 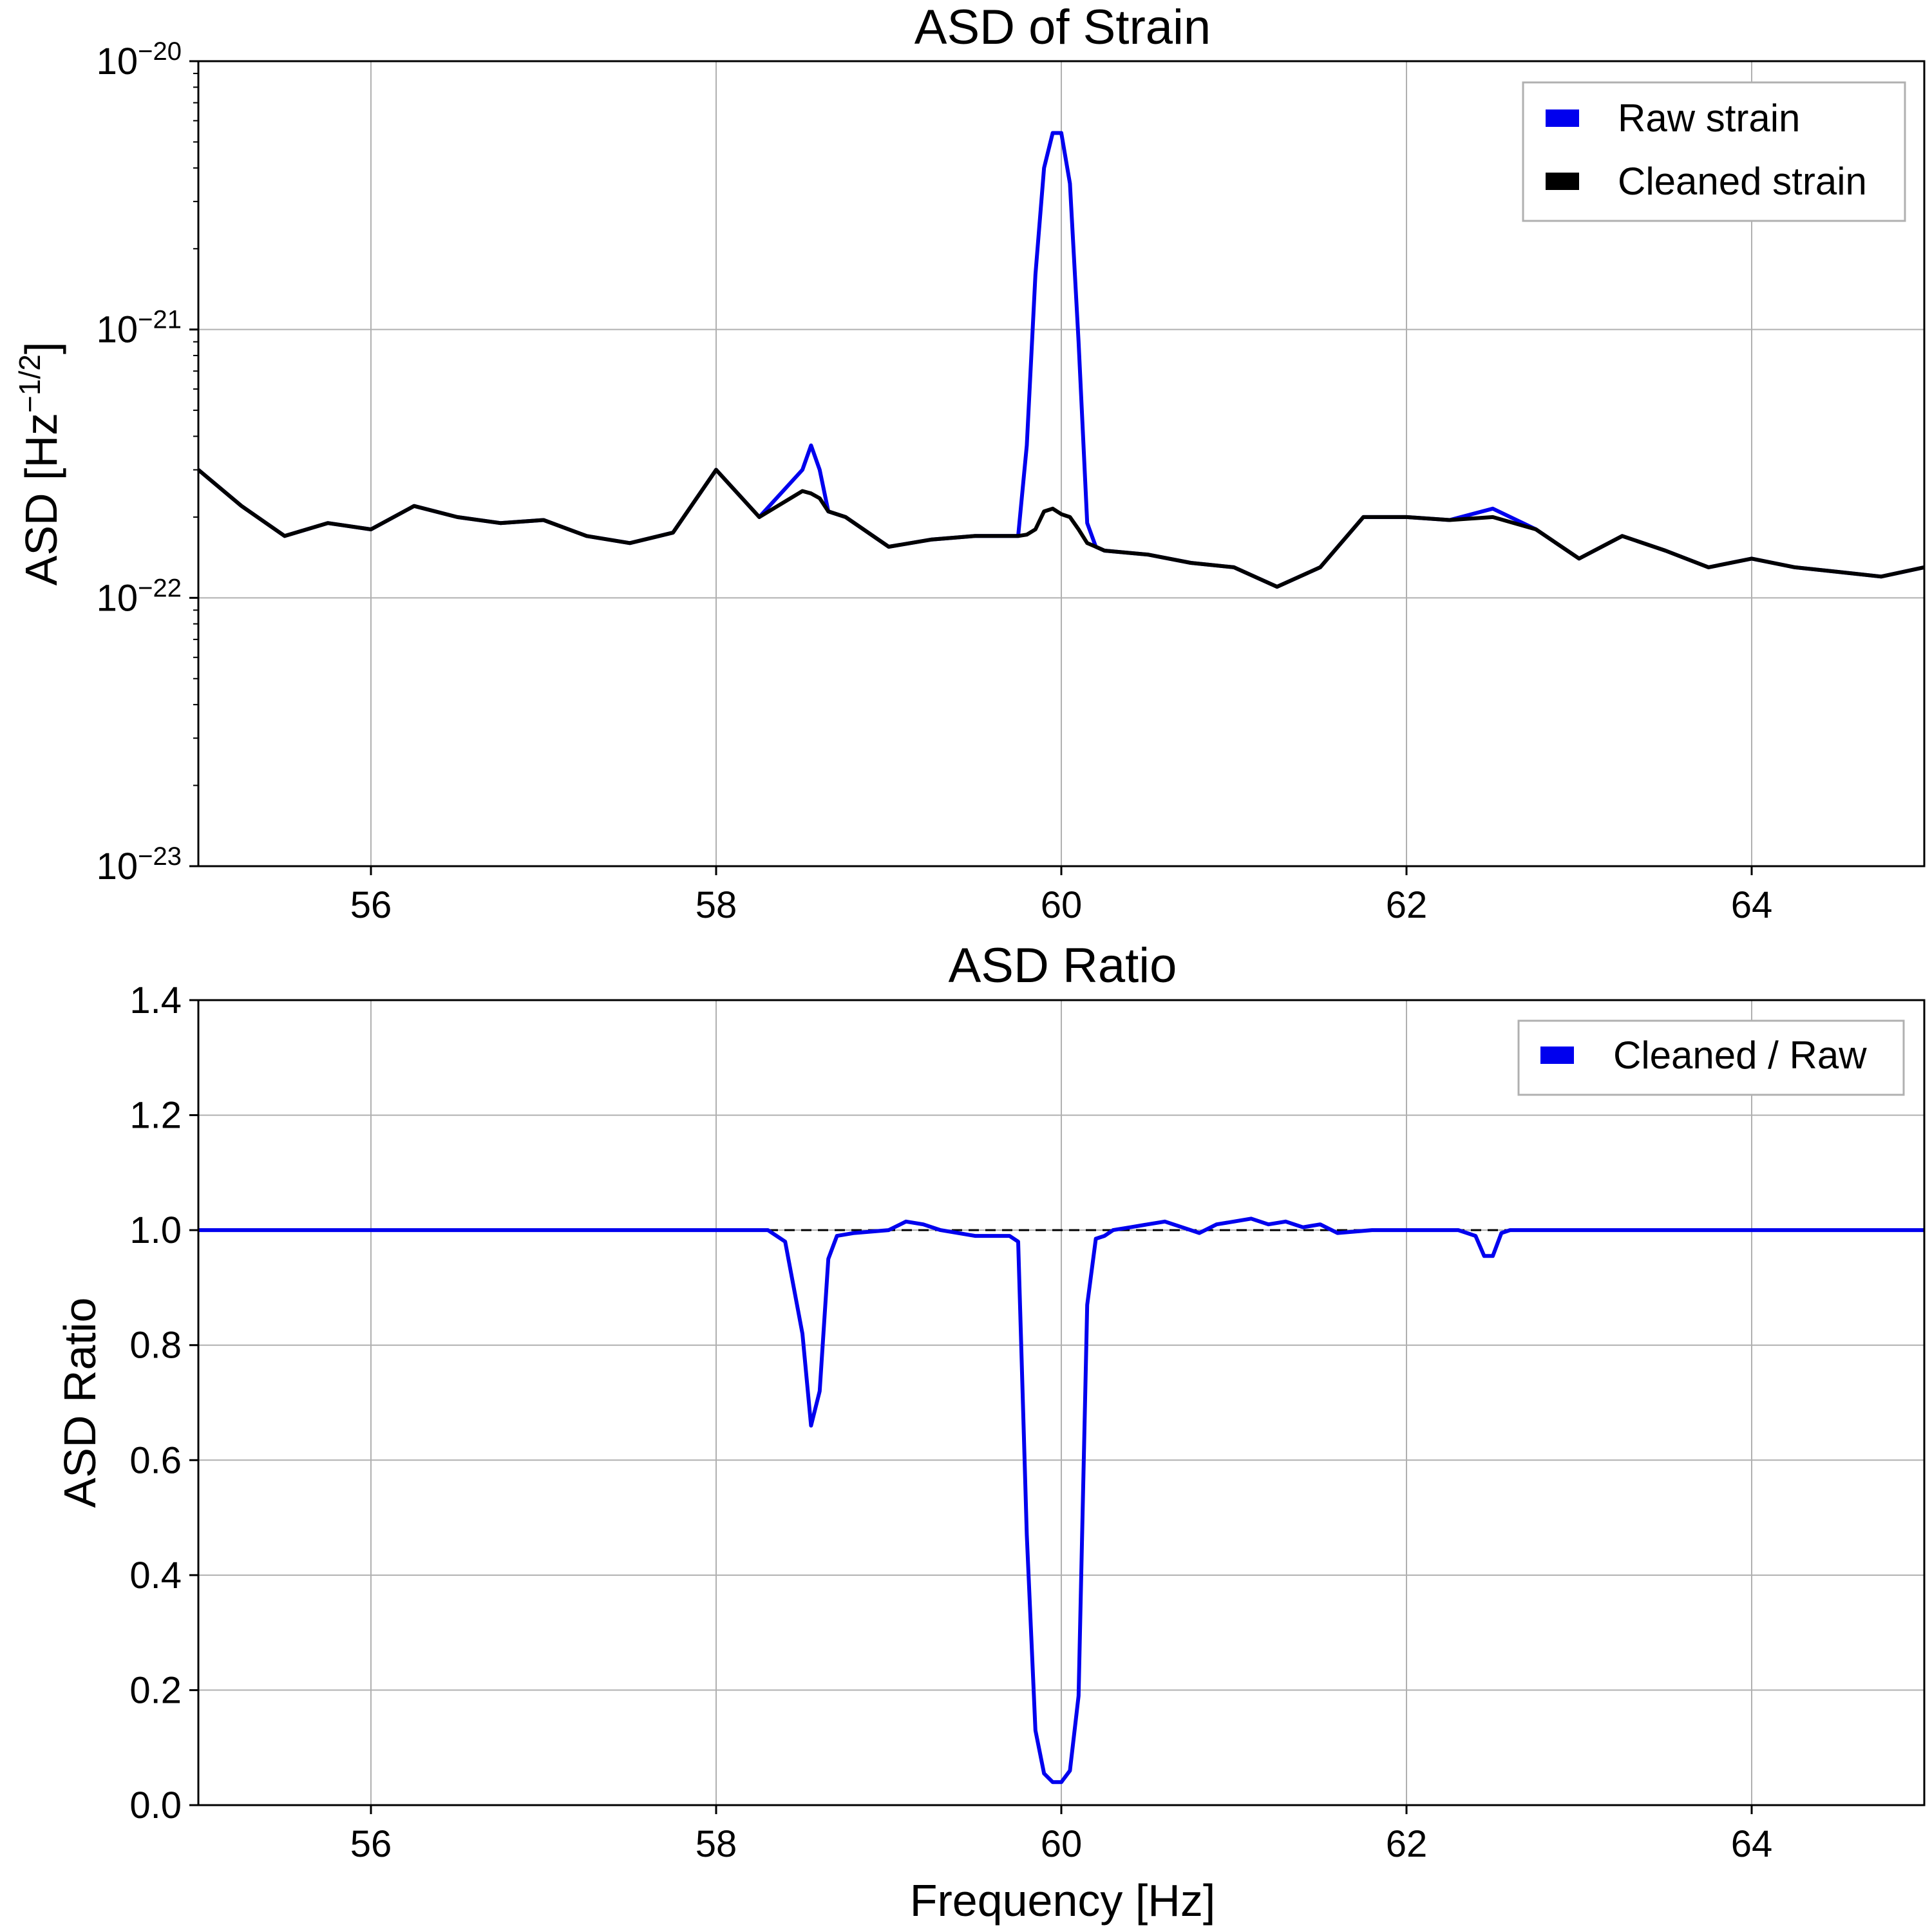 What do you see at coordinates (1709, 119) in the screenshot?
I see `raw-strain-legend-label: Raw strain` at bounding box center [1709, 119].